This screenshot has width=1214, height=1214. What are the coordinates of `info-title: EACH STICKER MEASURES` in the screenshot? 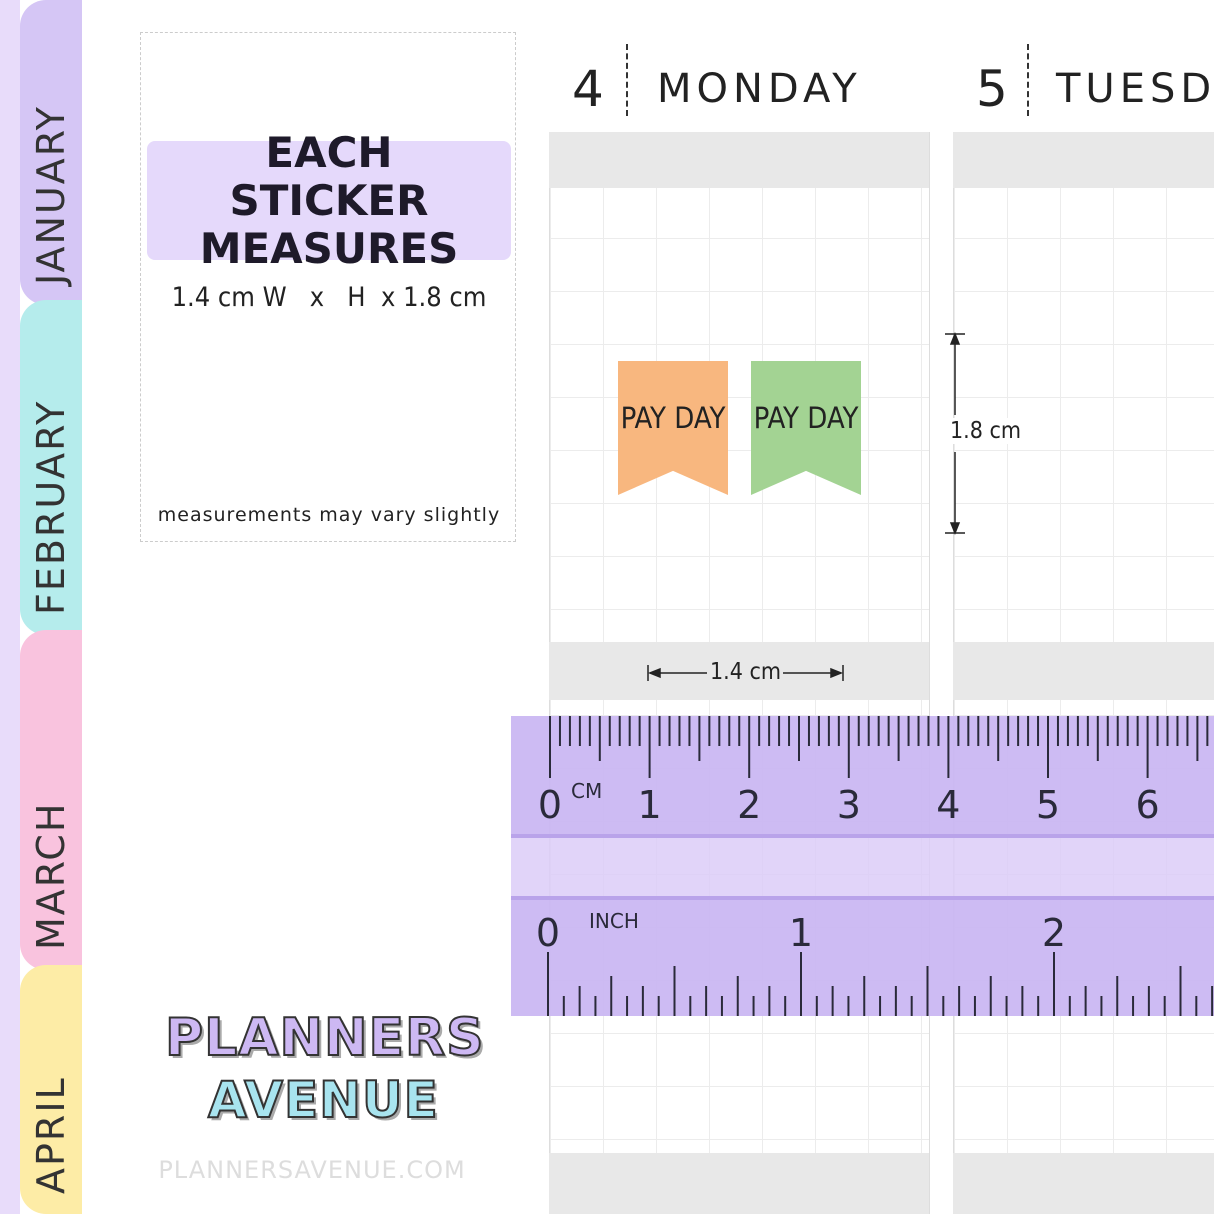 It's located at (329, 200).